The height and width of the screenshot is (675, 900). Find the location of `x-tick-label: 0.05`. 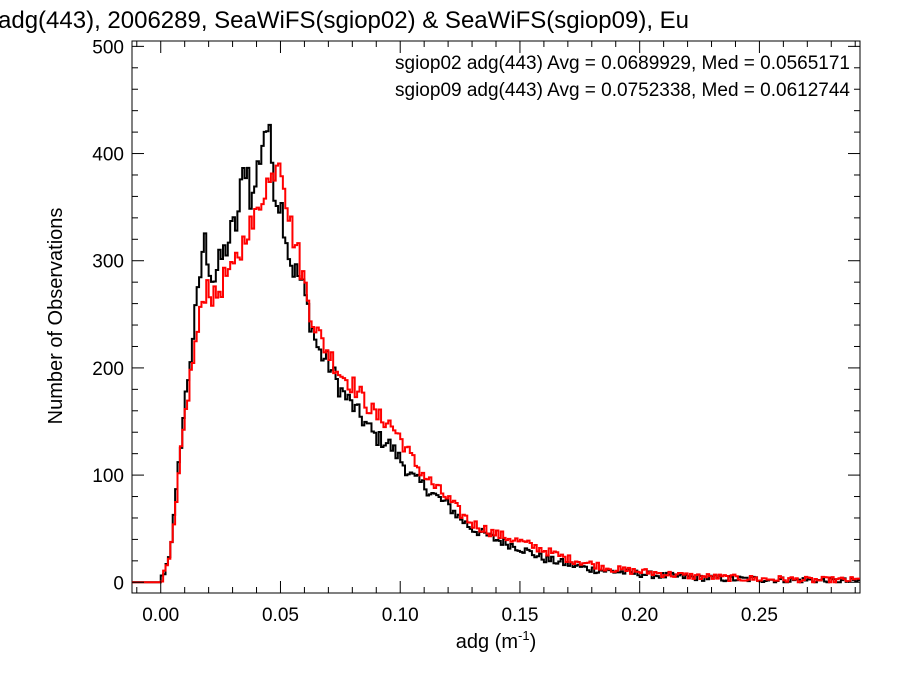

x-tick-label: 0.05 is located at coordinates (280, 615).